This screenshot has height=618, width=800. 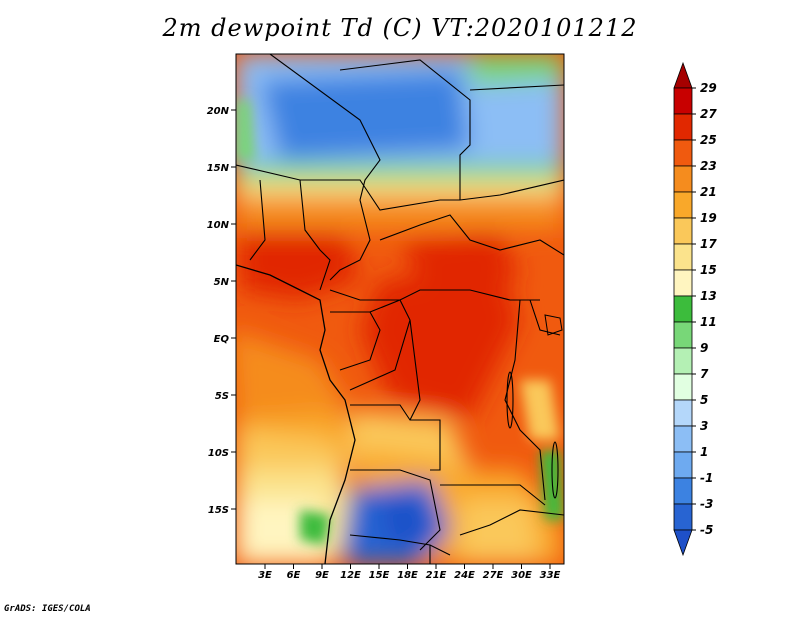 What do you see at coordinates (704, 374) in the screenshot?
I see `colorbar-label: 7` at bounding box center [704, 374].